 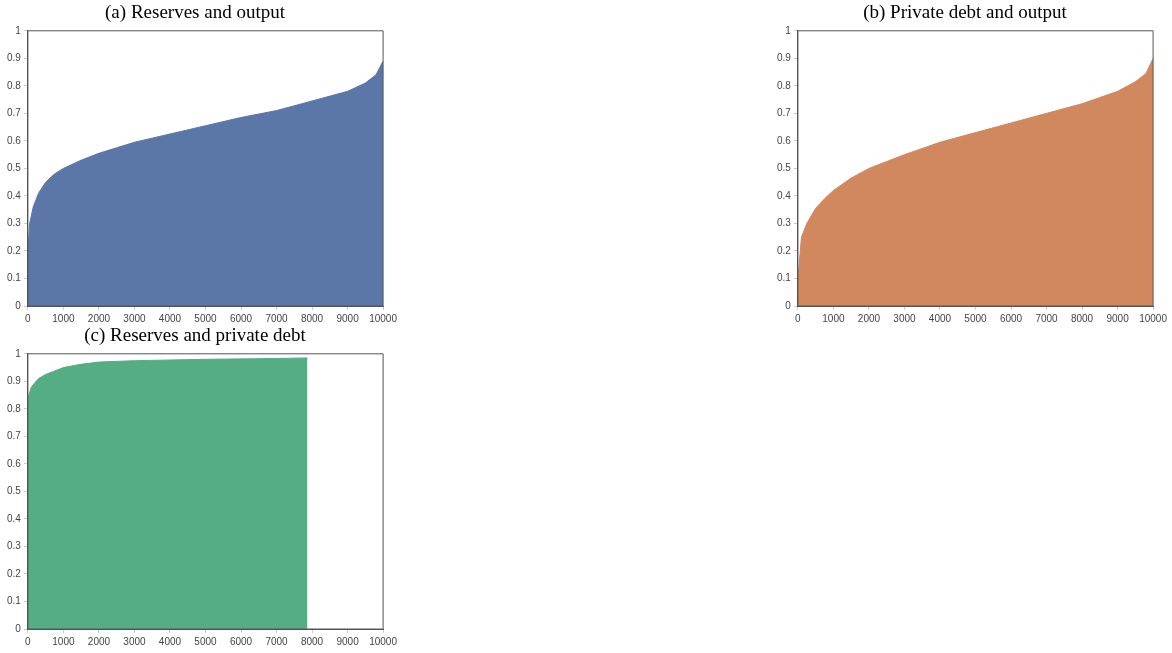 What do you see at coordinates (965, 12) in the screenshot?
I see `chart-title: (b) Private debt and output` at bounding box center [965, 12].